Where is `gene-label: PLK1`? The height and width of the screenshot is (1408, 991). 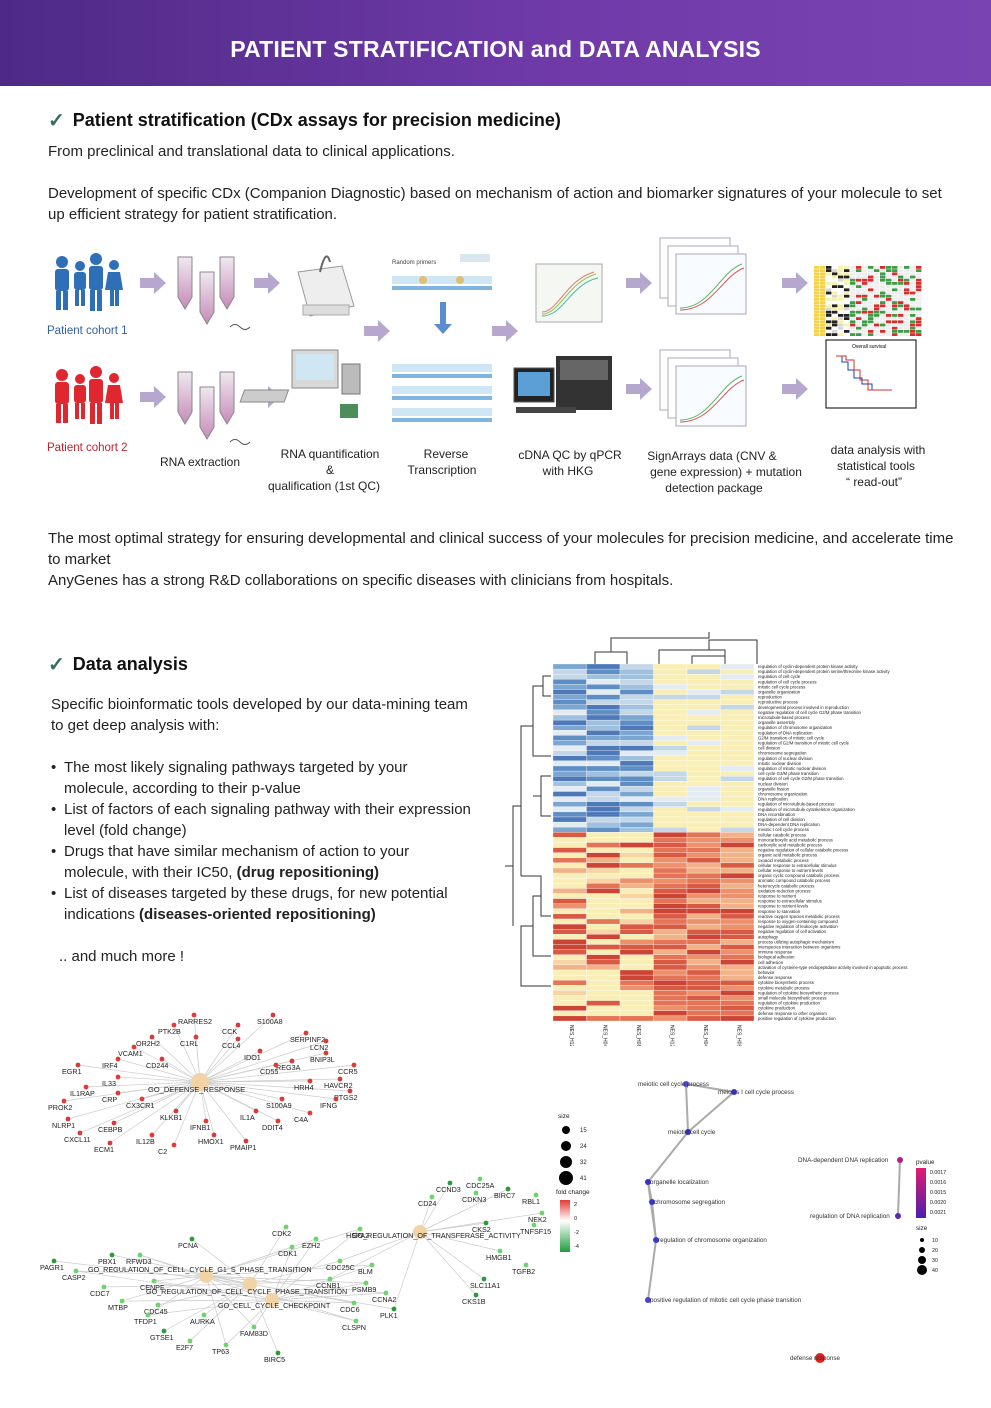 gene-label: PLK1 is located at coordinates (389, 1315).